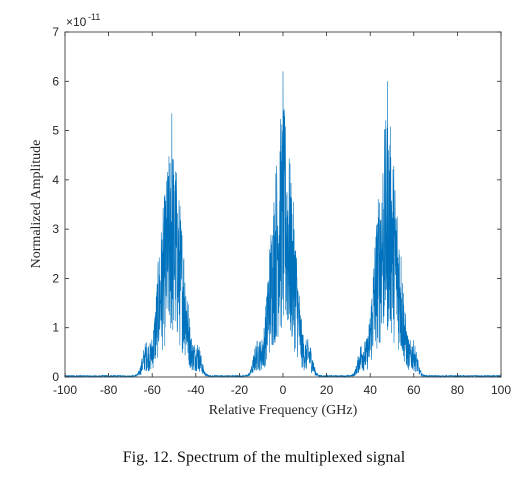  Describe the element at coordinates (109, 390) in the screenshot. I see `x-tick-label: -80` at that location.